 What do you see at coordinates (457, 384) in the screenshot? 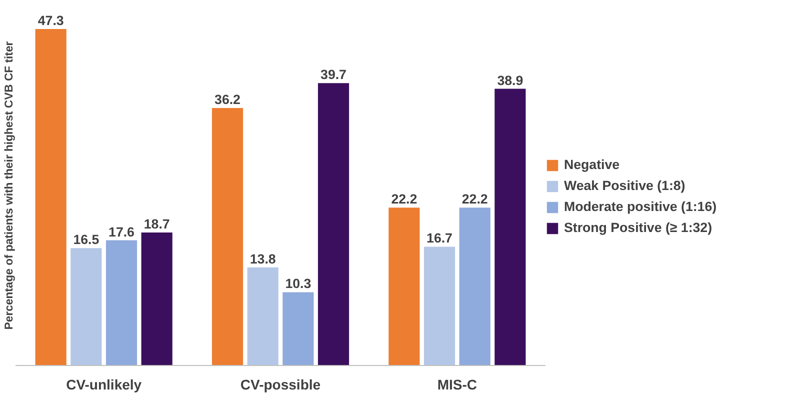
I see `x-tick-label: MIS-C` at bounding box center [457, 384].